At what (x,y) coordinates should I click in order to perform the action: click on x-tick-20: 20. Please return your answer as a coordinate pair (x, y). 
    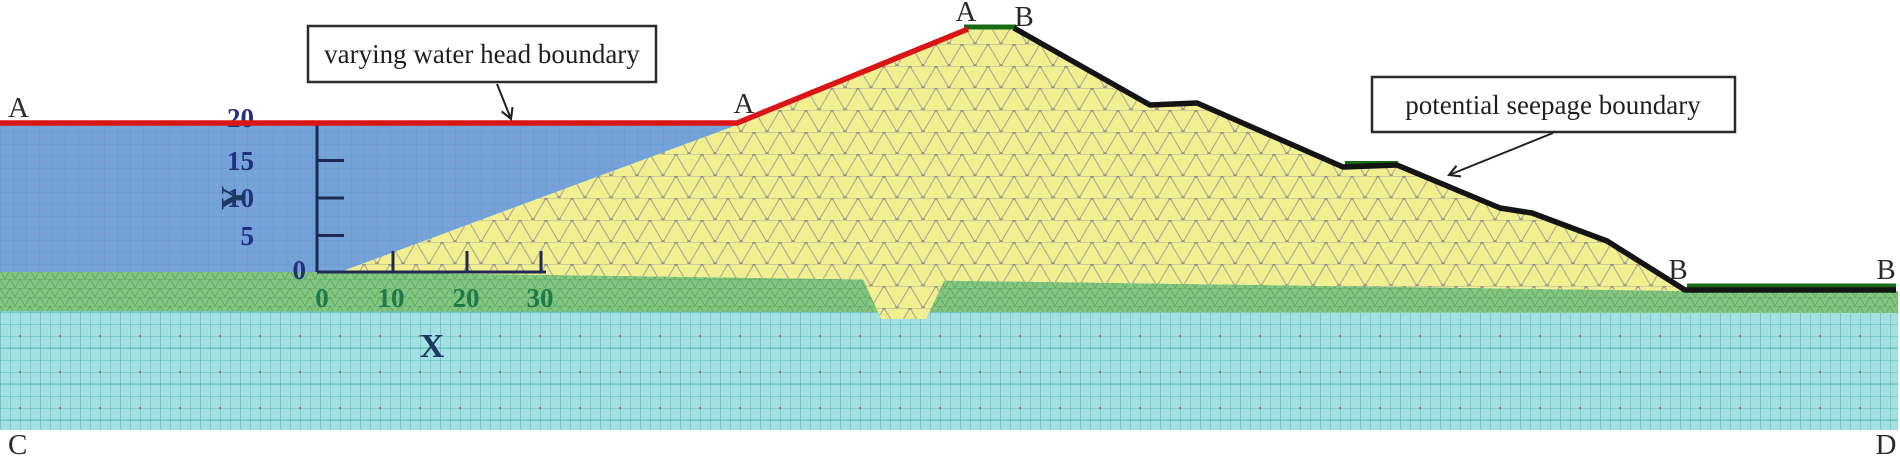
    Looking at the image, I should click on (466, 298).